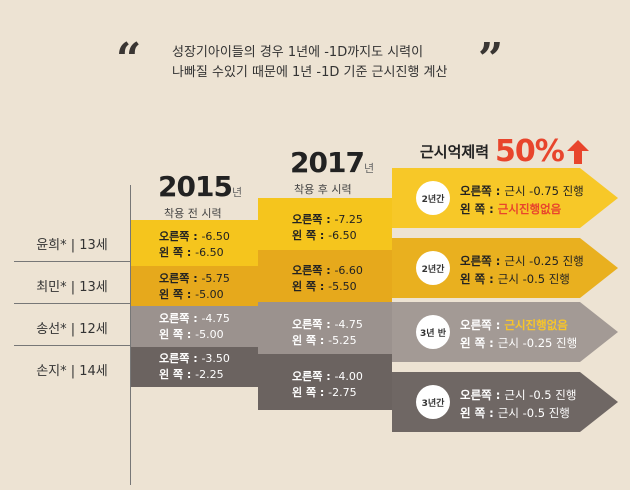 The height and width of the screenshot is (490, 630). I want to click on result-right: 근시 -0.25 진행, so click(544, 261).